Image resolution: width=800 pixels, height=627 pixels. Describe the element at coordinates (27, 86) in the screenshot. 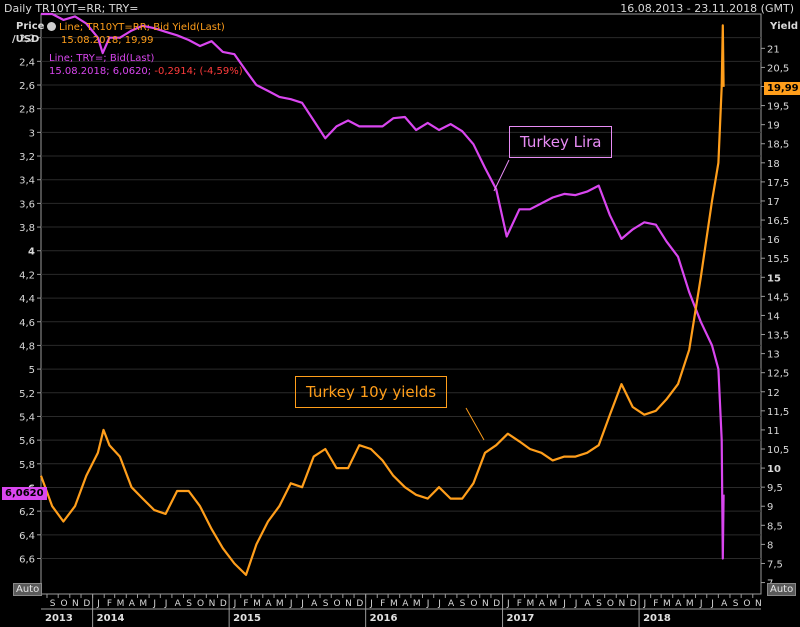

I see `left-tick-label: 2,6` at that location.